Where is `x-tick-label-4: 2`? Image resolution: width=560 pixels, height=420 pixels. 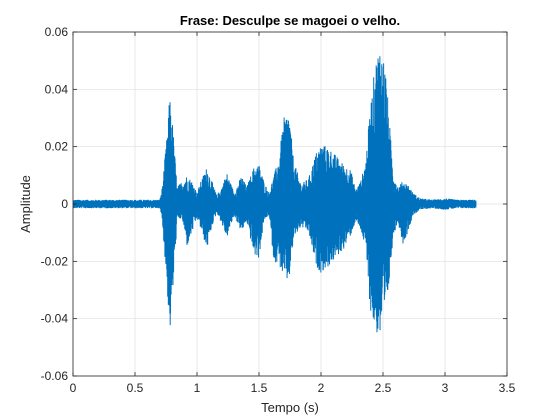
x-tick-label-4: 2 is located at coordinates (321, 388).